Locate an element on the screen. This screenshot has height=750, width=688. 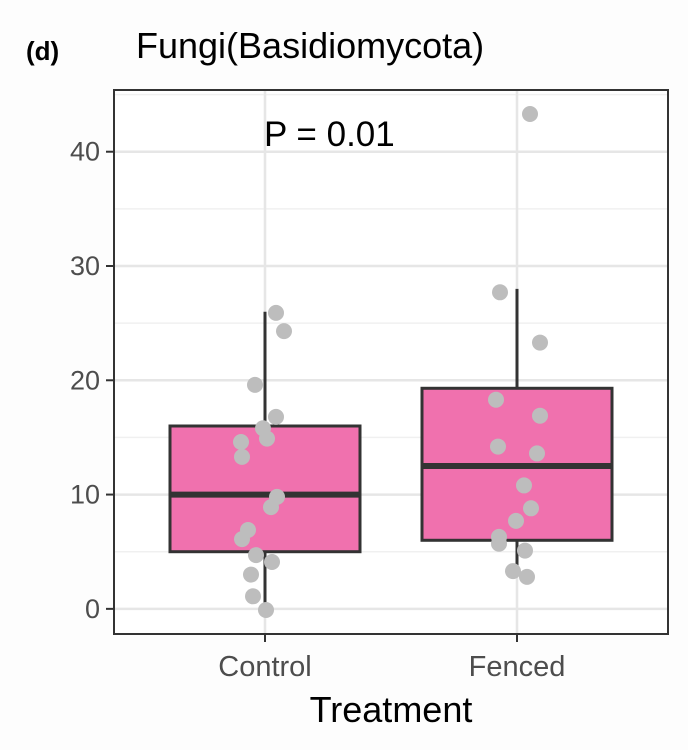
x-tick-label: Fenced is located at coordinates (517, 667).